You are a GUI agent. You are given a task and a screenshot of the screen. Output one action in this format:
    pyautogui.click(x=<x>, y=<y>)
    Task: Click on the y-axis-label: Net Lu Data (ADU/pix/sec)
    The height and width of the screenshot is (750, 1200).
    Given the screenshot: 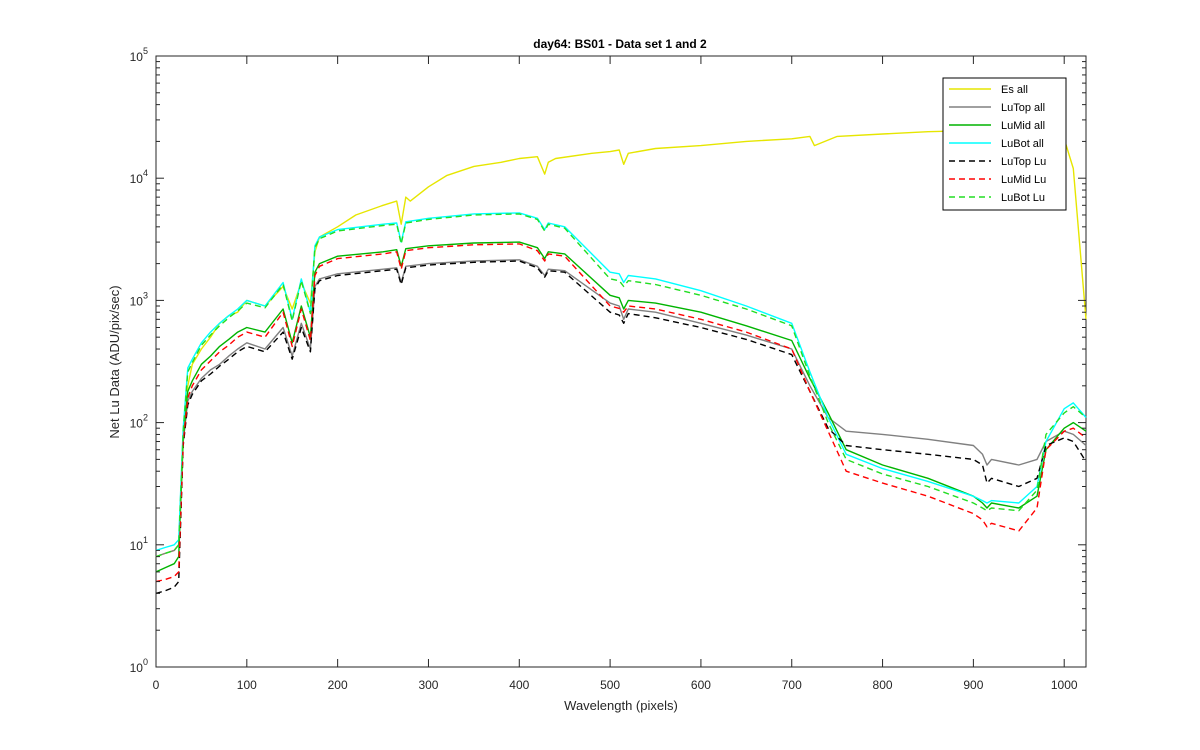 What is the action you would take?
    pyautogui.click(x=114, y=361)
    